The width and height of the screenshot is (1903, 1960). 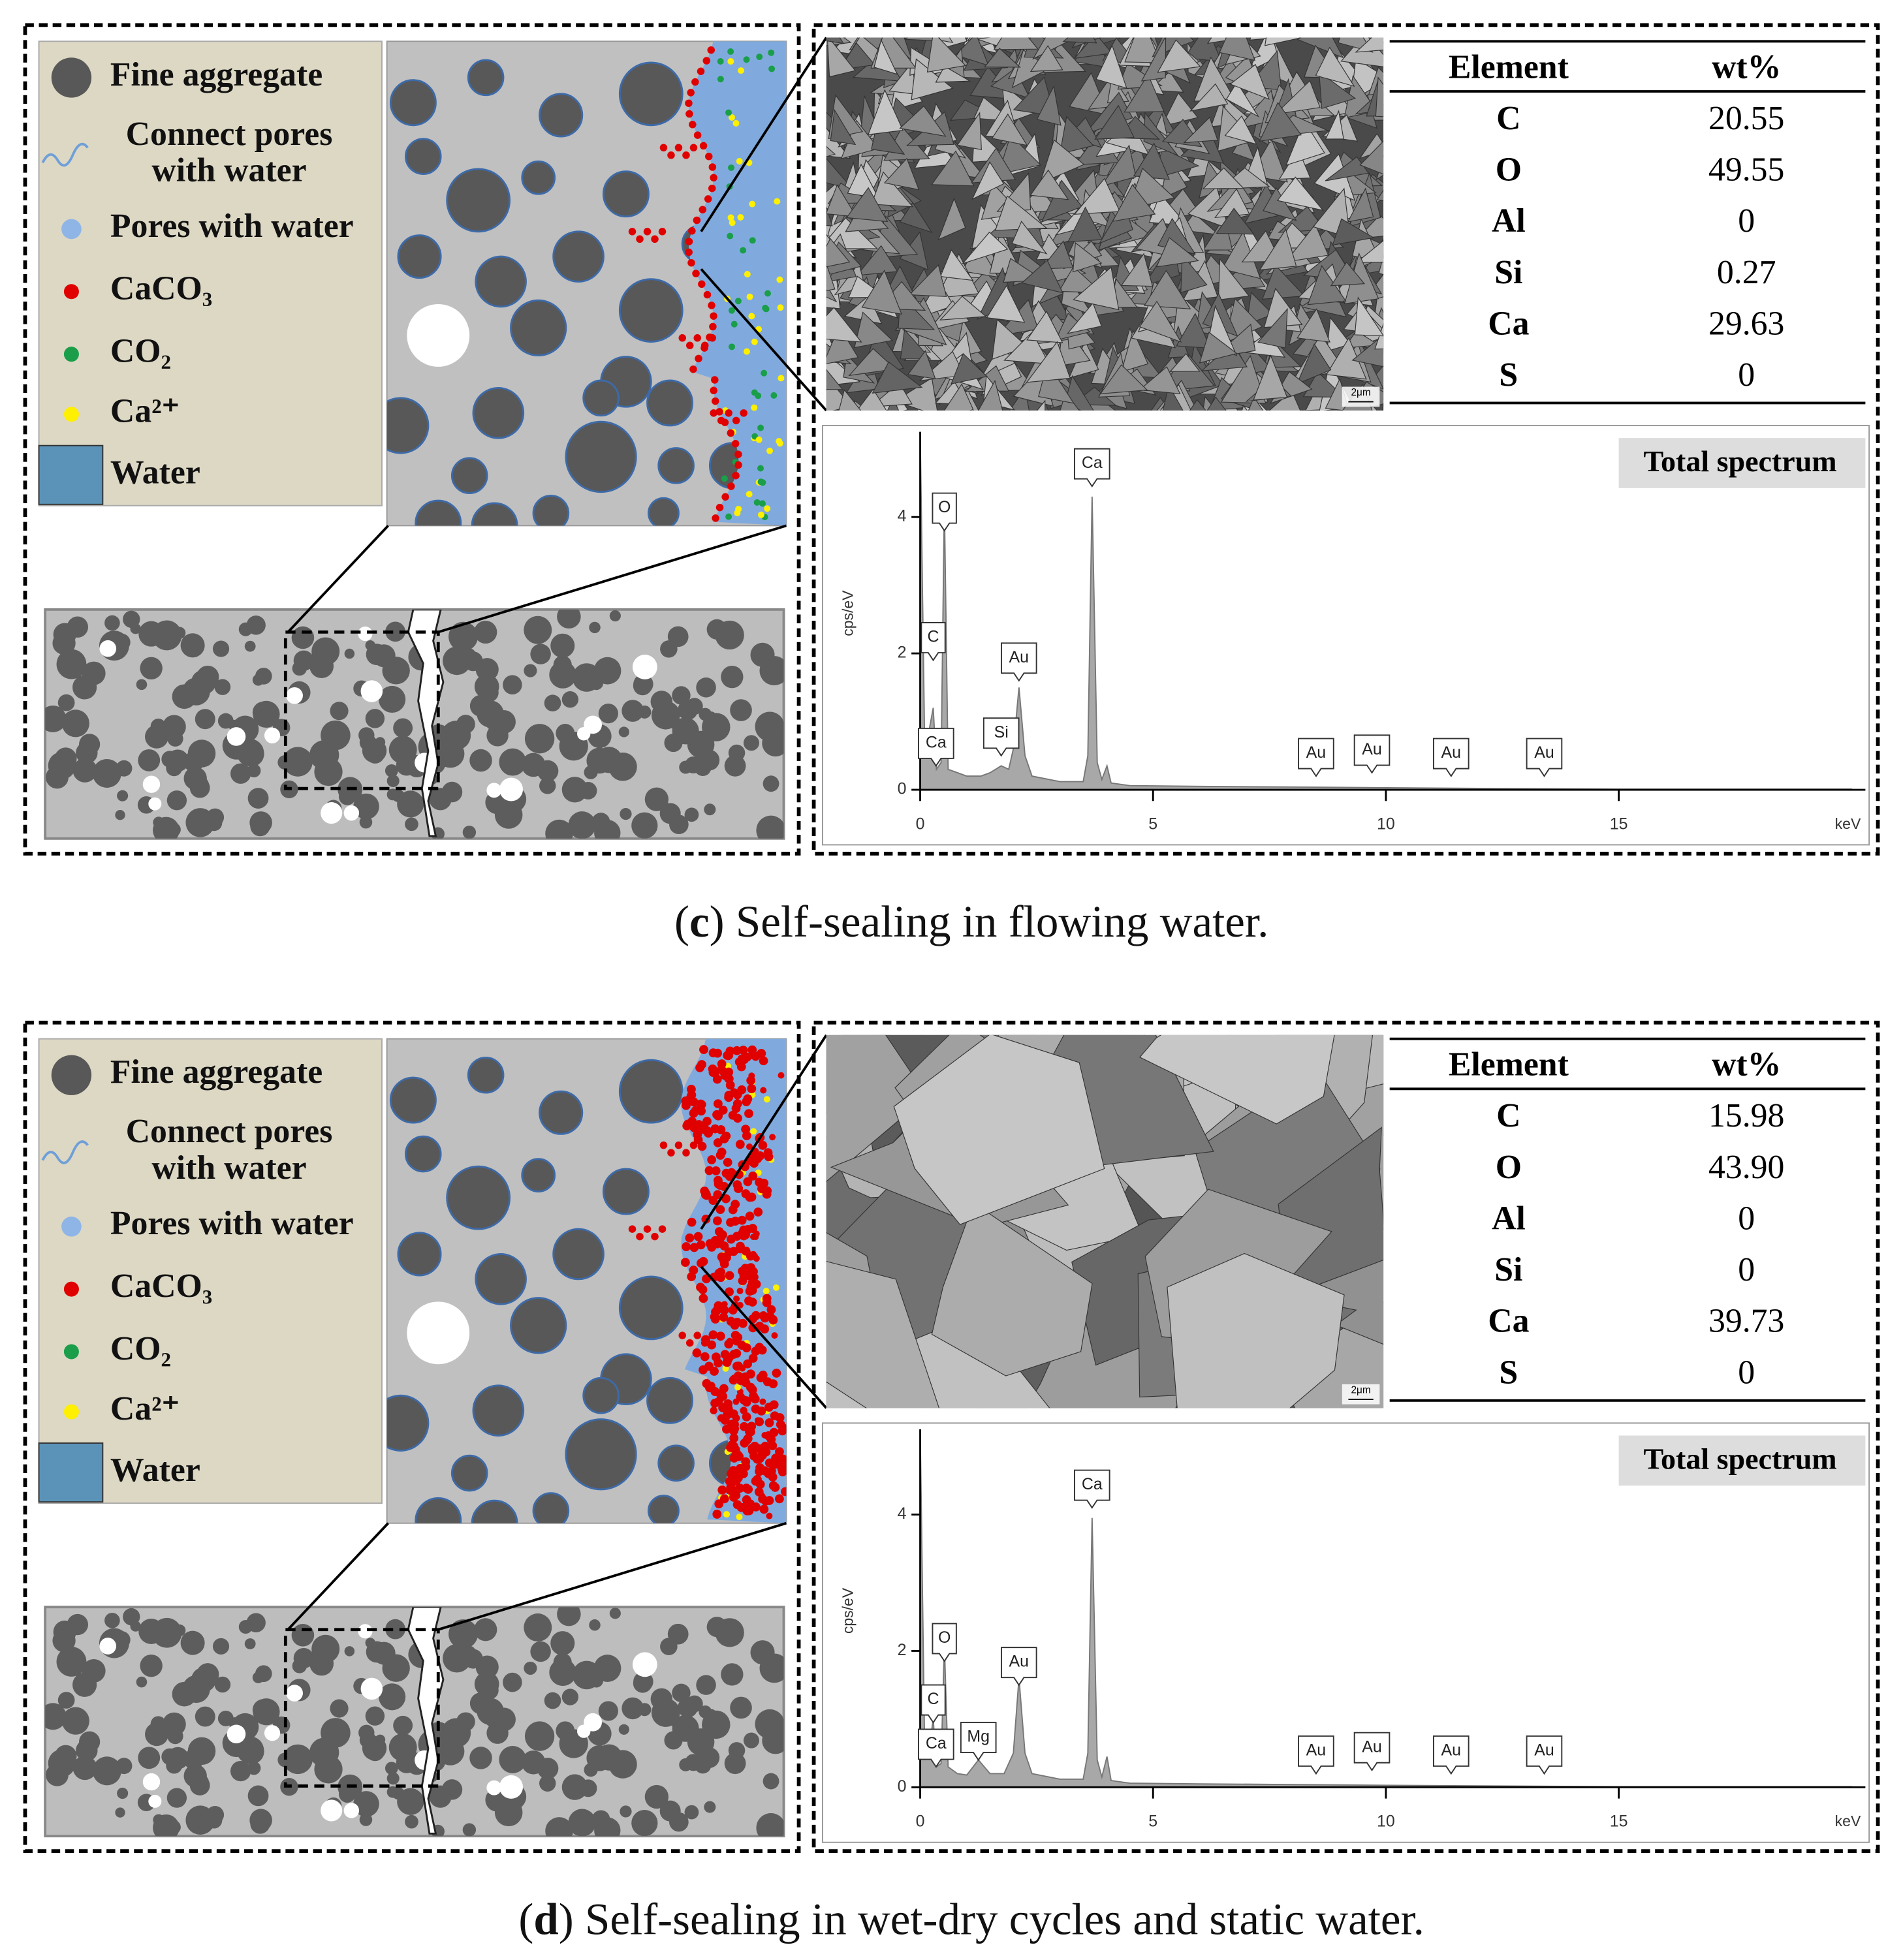 What do you see at coordinates (1509, 67) in the screenshot?
I see `table-header: Element` at bounding box center [1509, 67].